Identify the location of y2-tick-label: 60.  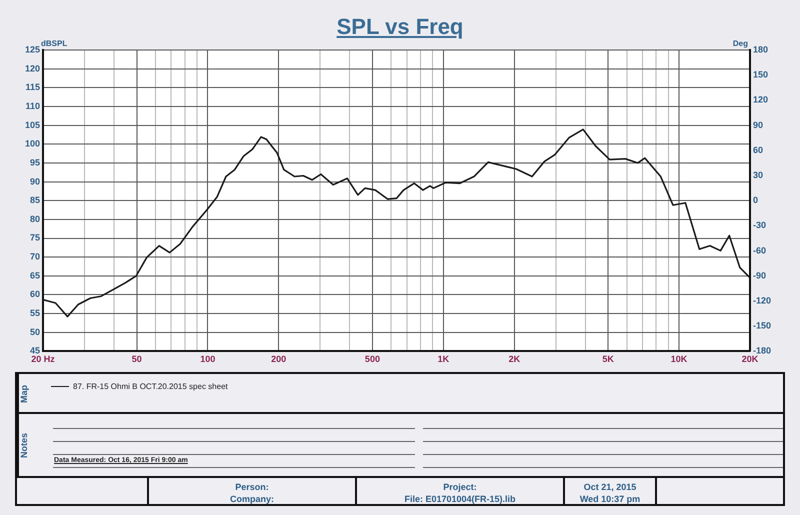
(757, 149).